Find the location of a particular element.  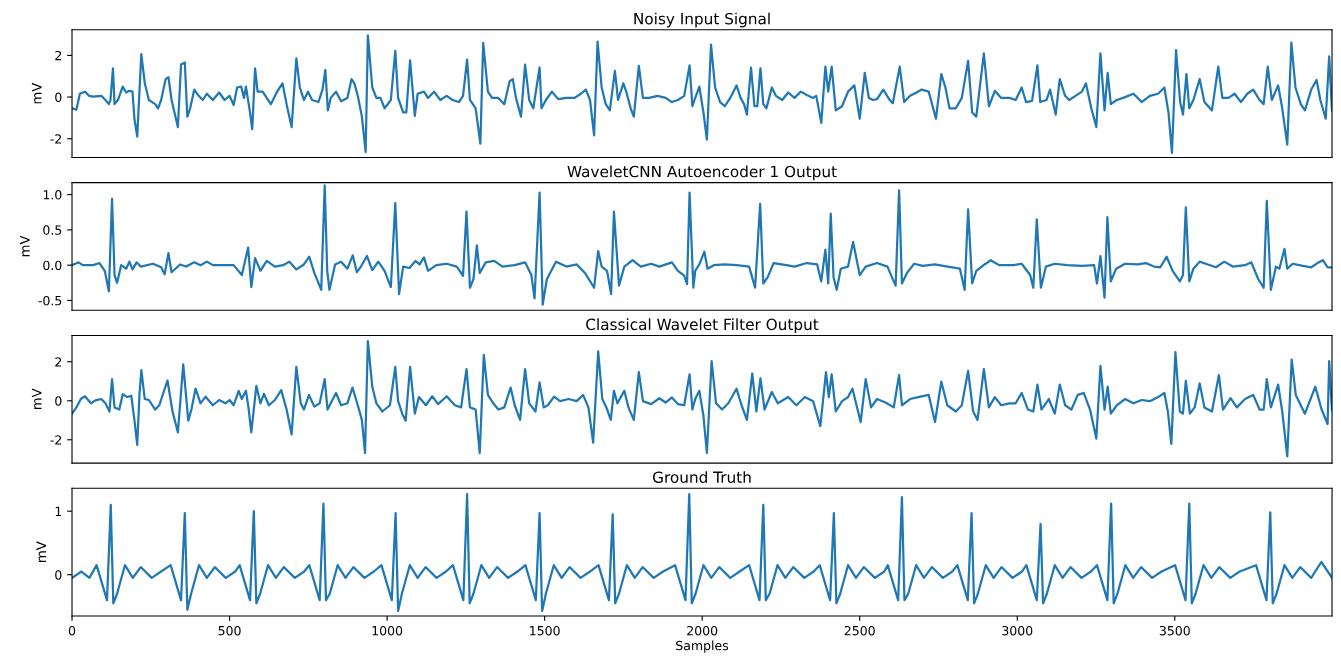

x-tick-label: 500 is located at coordinates (229, 630).